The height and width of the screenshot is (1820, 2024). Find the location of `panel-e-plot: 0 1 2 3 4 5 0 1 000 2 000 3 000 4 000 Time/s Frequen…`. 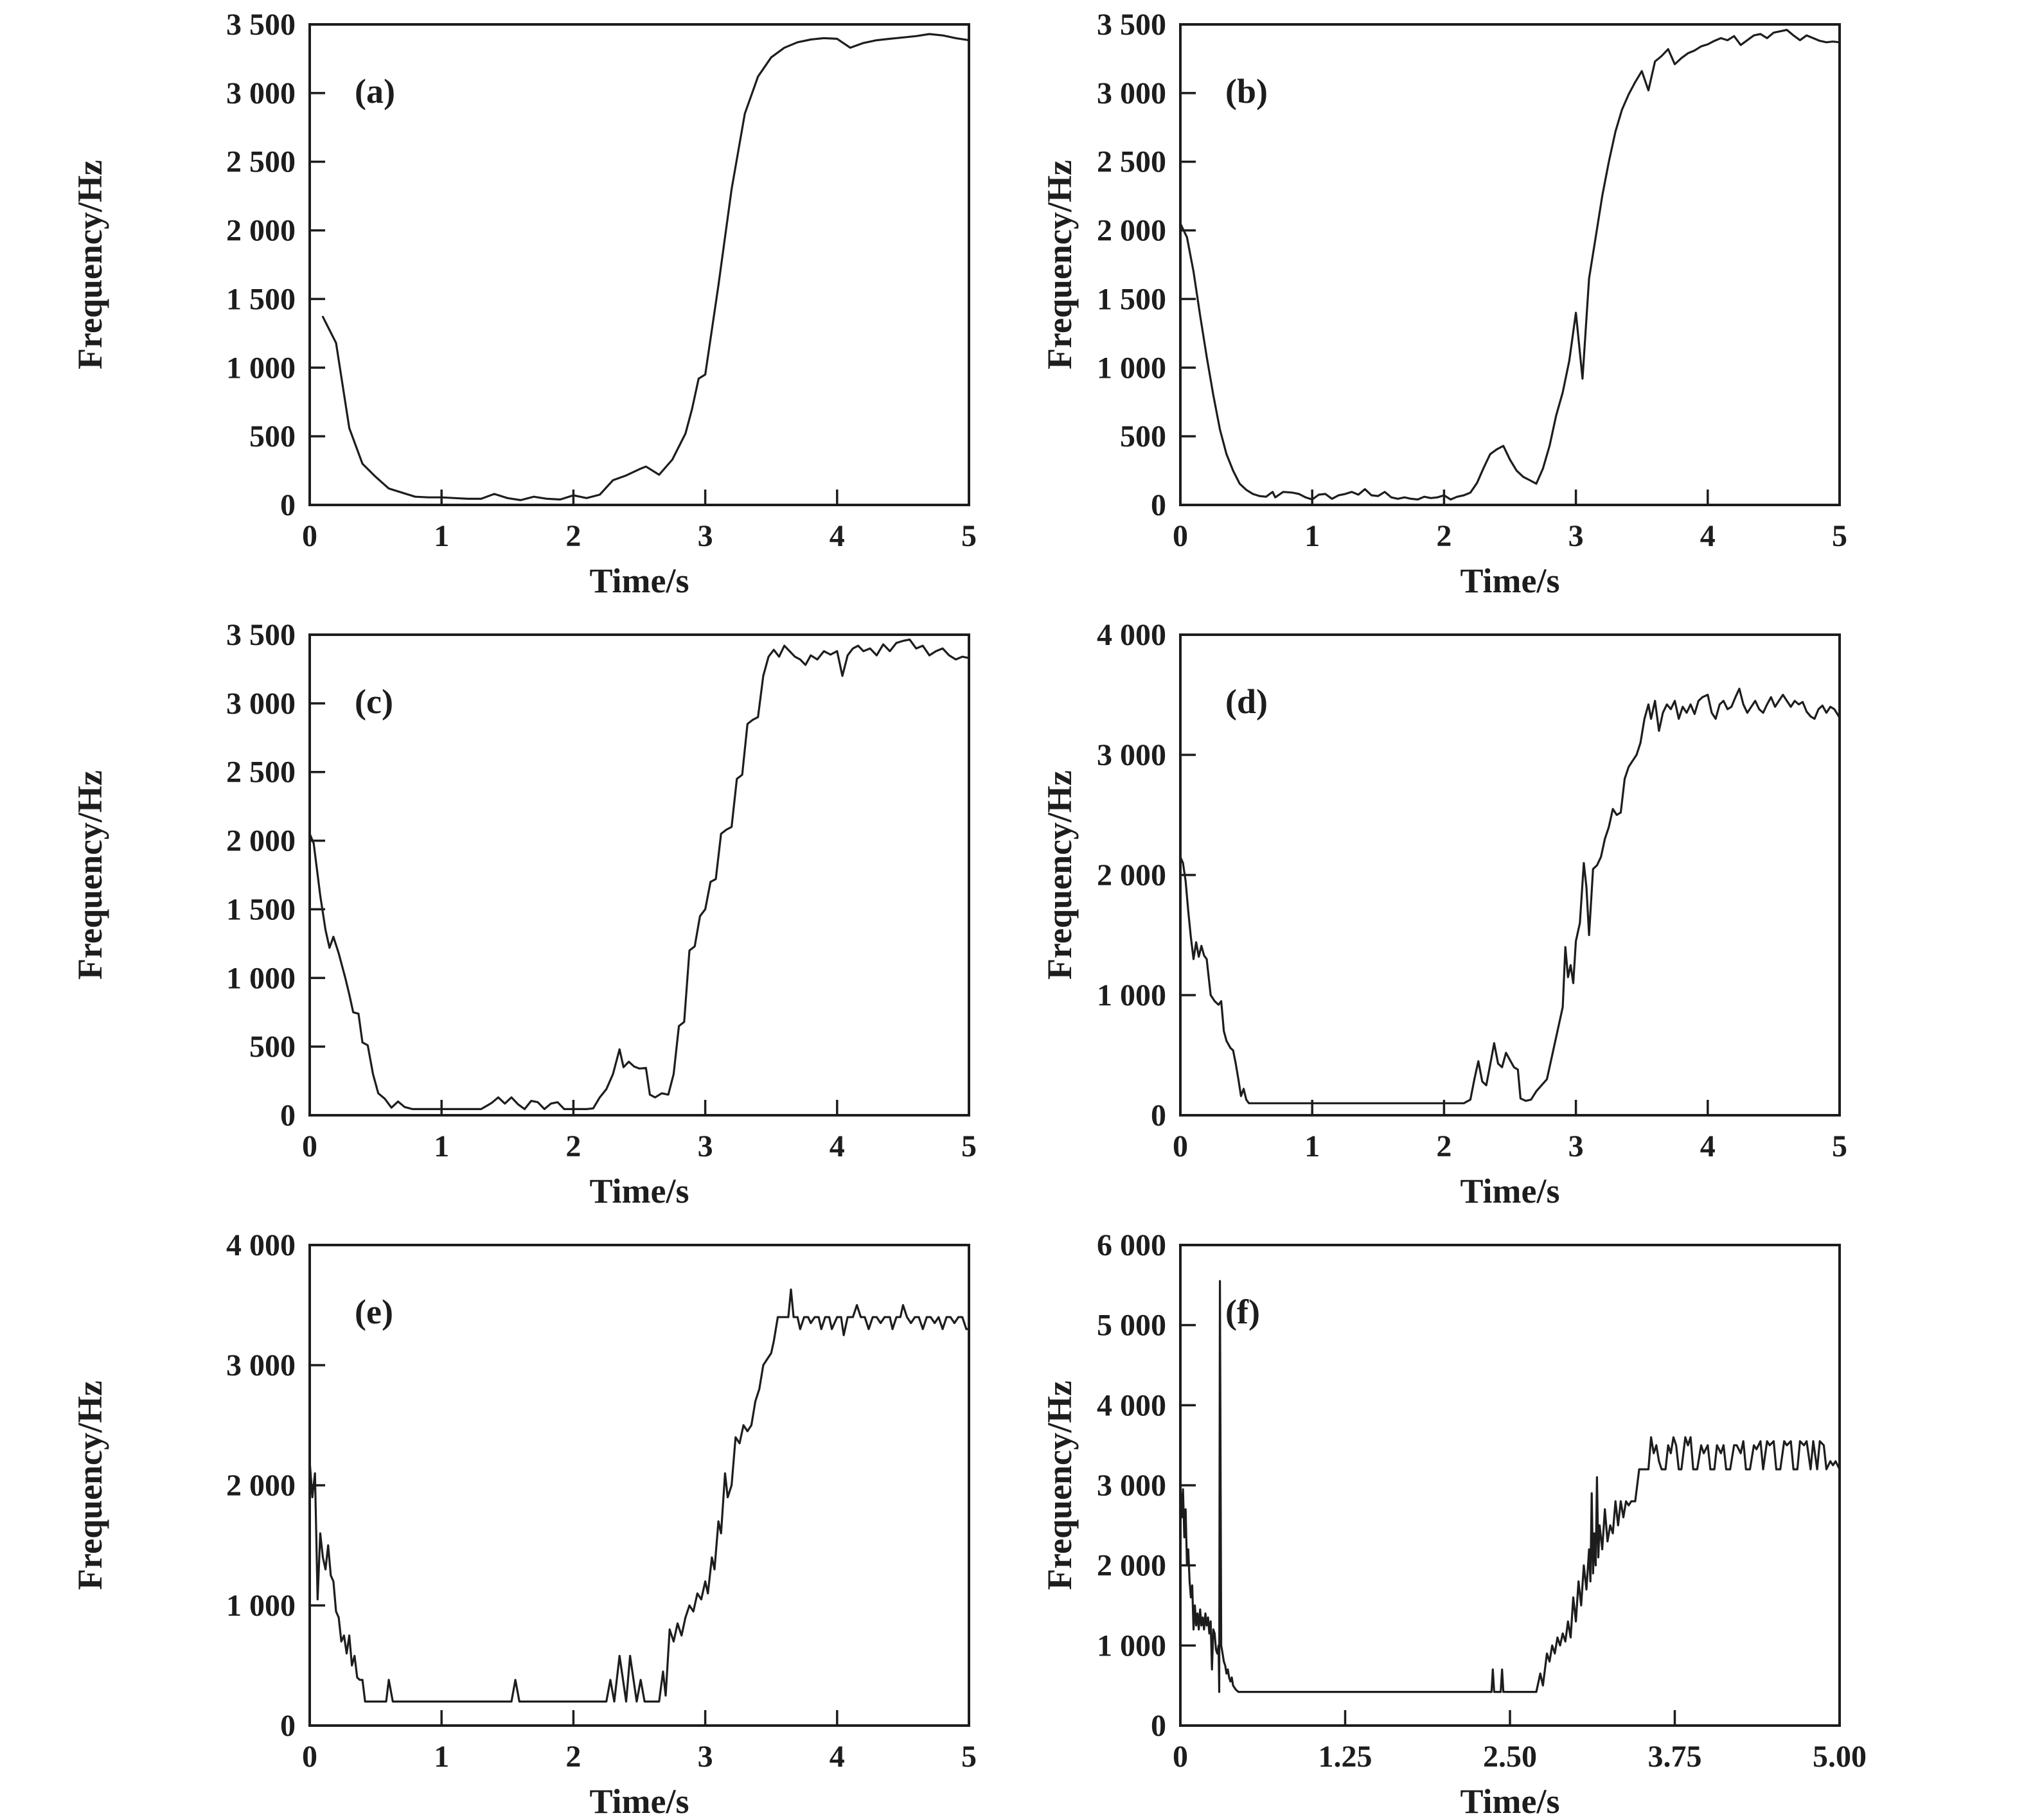

panel-e-plot: 0 1 2 3 4 5 0 1 000 2 000 3 000 4 000 Time/s Frequen… is located at coordinates (524, 1524).